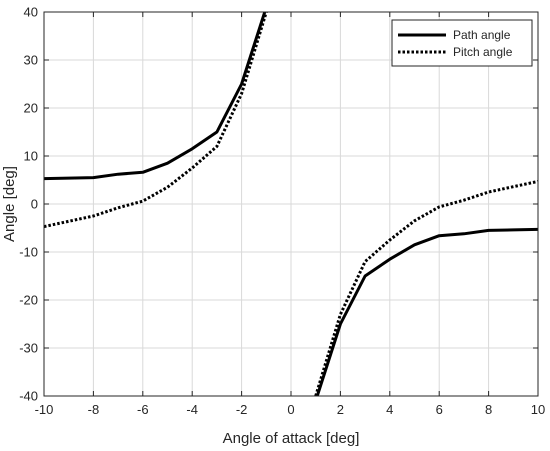  Describe the element at coordinates (483, 52) in the screenshot. I see `pitch-angle-legend-label: Pitch angle` at that location.